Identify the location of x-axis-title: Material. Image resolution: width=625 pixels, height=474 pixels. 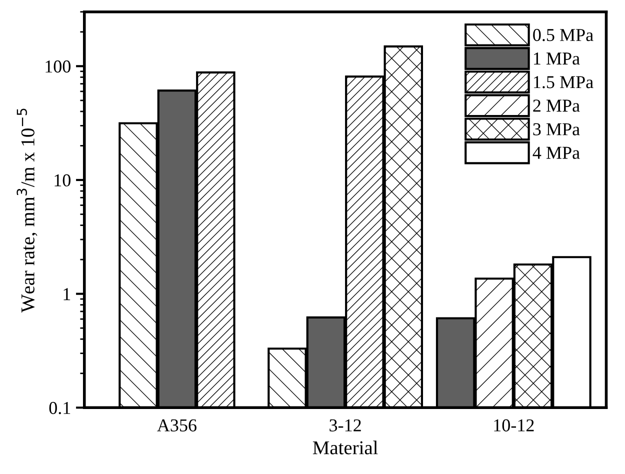
(345, 447).